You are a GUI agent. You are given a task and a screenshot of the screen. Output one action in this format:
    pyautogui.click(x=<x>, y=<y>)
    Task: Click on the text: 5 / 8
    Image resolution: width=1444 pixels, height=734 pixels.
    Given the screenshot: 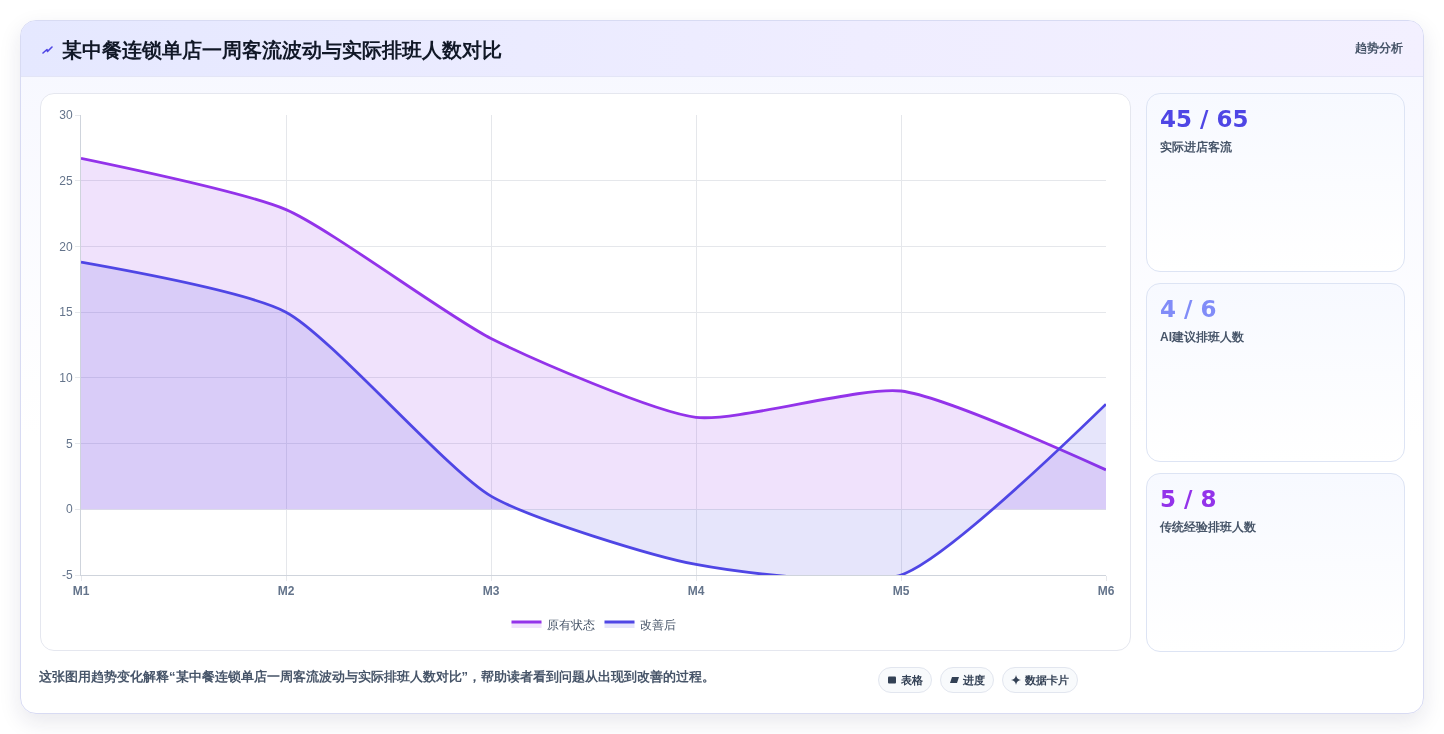 What is the action you would take?
    pyautogui.click(x=1188, y=499)
    